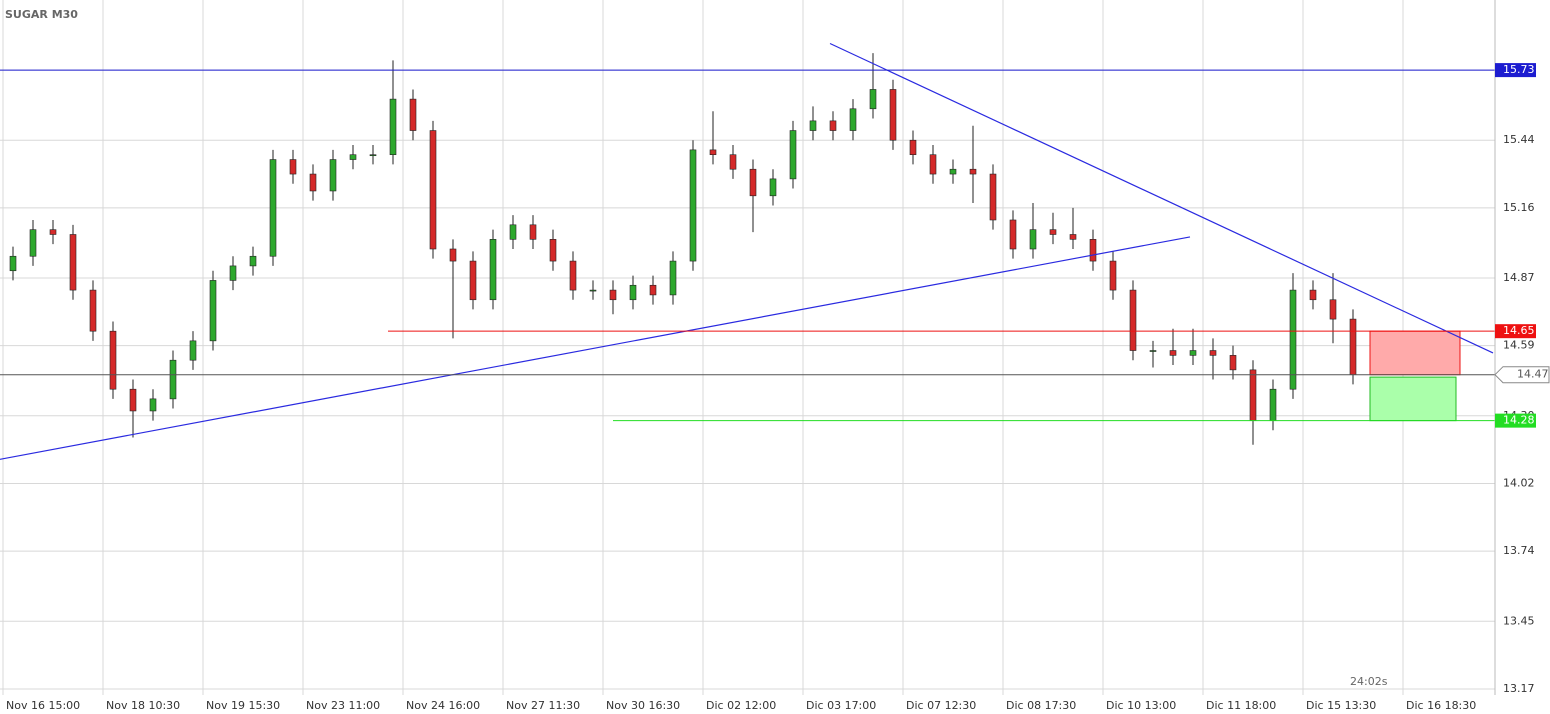 The height and width of the screenshot is (714, 1550). I want to click on y-tick-label: 14.02, so click(1519, 482).